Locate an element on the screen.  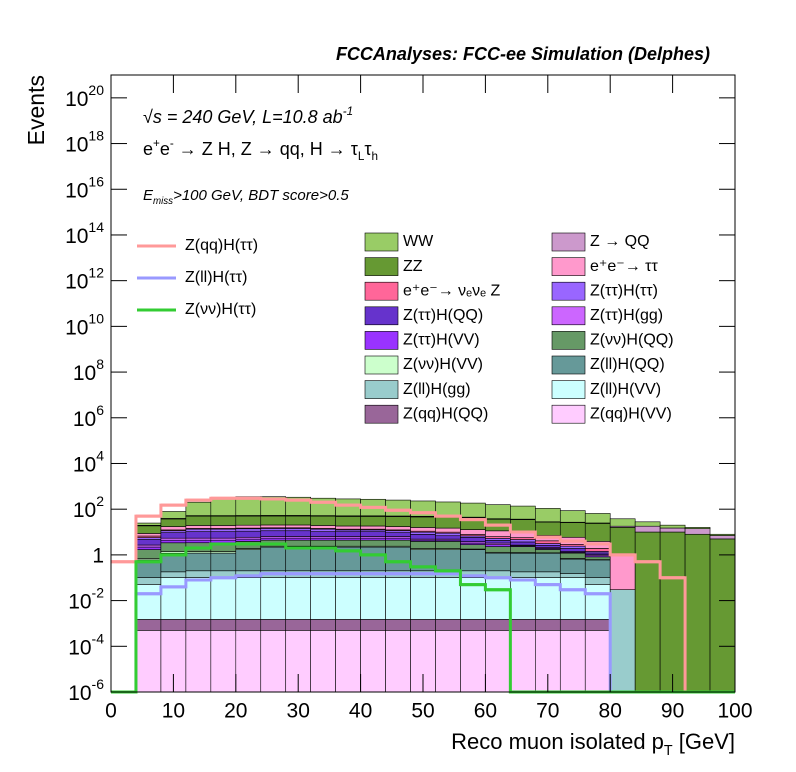
y-tick-exponent: 16 is located at coordinates (96, 181).